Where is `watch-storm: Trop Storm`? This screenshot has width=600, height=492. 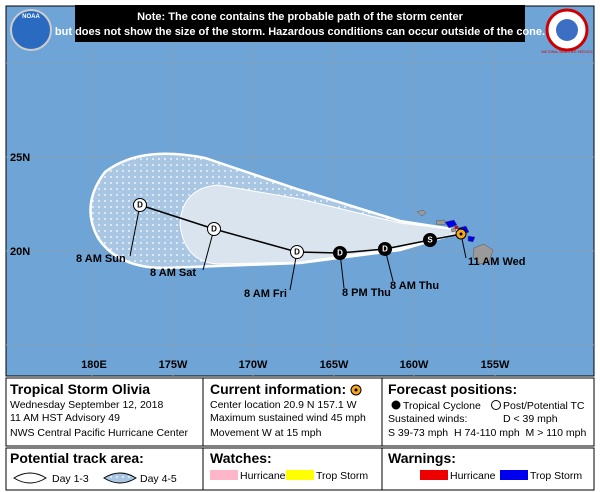 watch-storm: Trop Storm is located at coordinates (342, 476).